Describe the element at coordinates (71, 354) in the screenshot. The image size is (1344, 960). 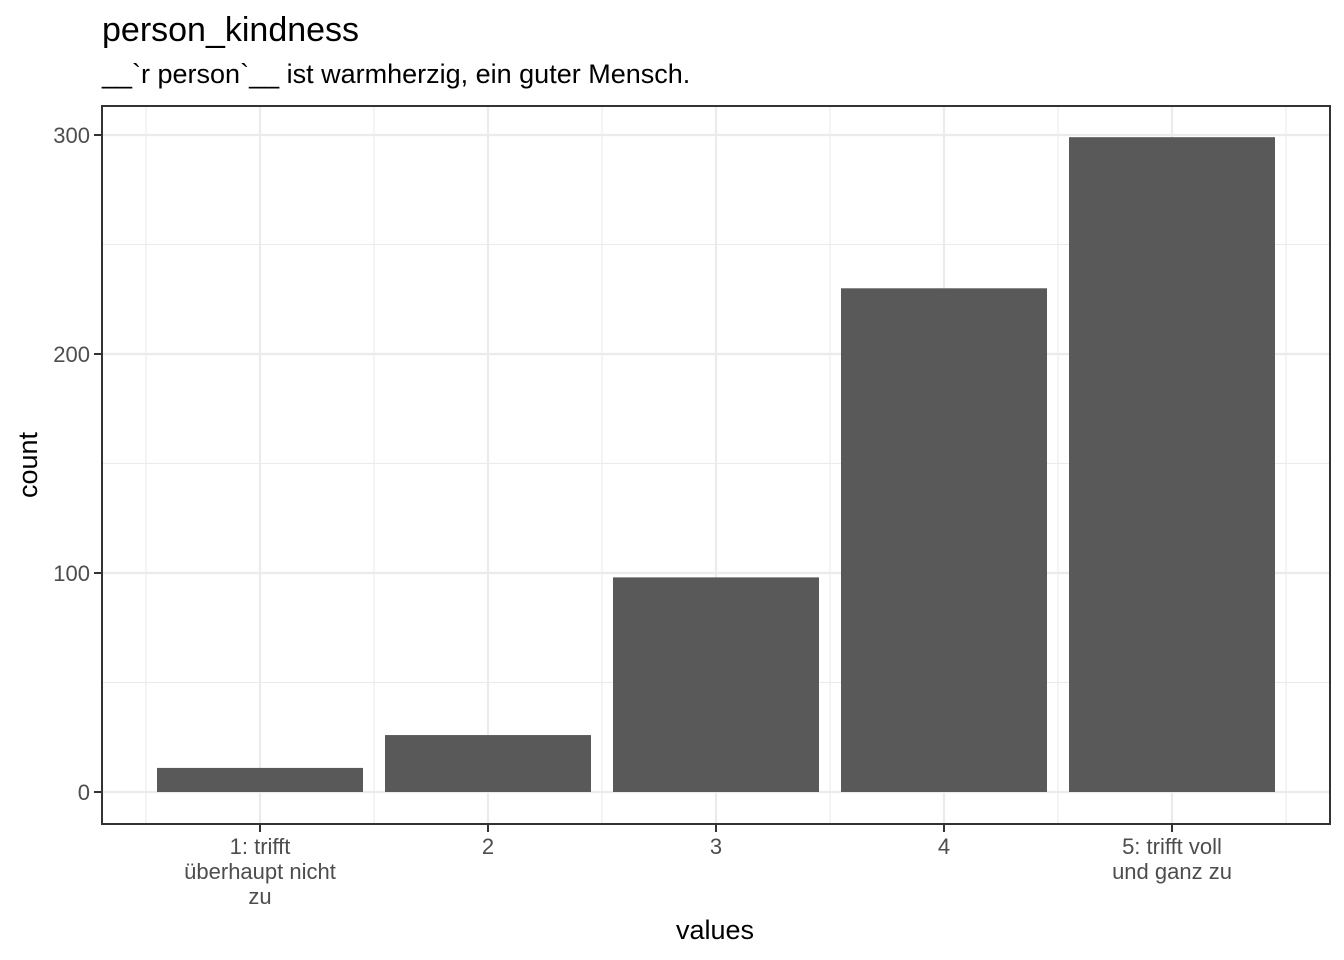
I see `y-tick-label: 200` at that location.